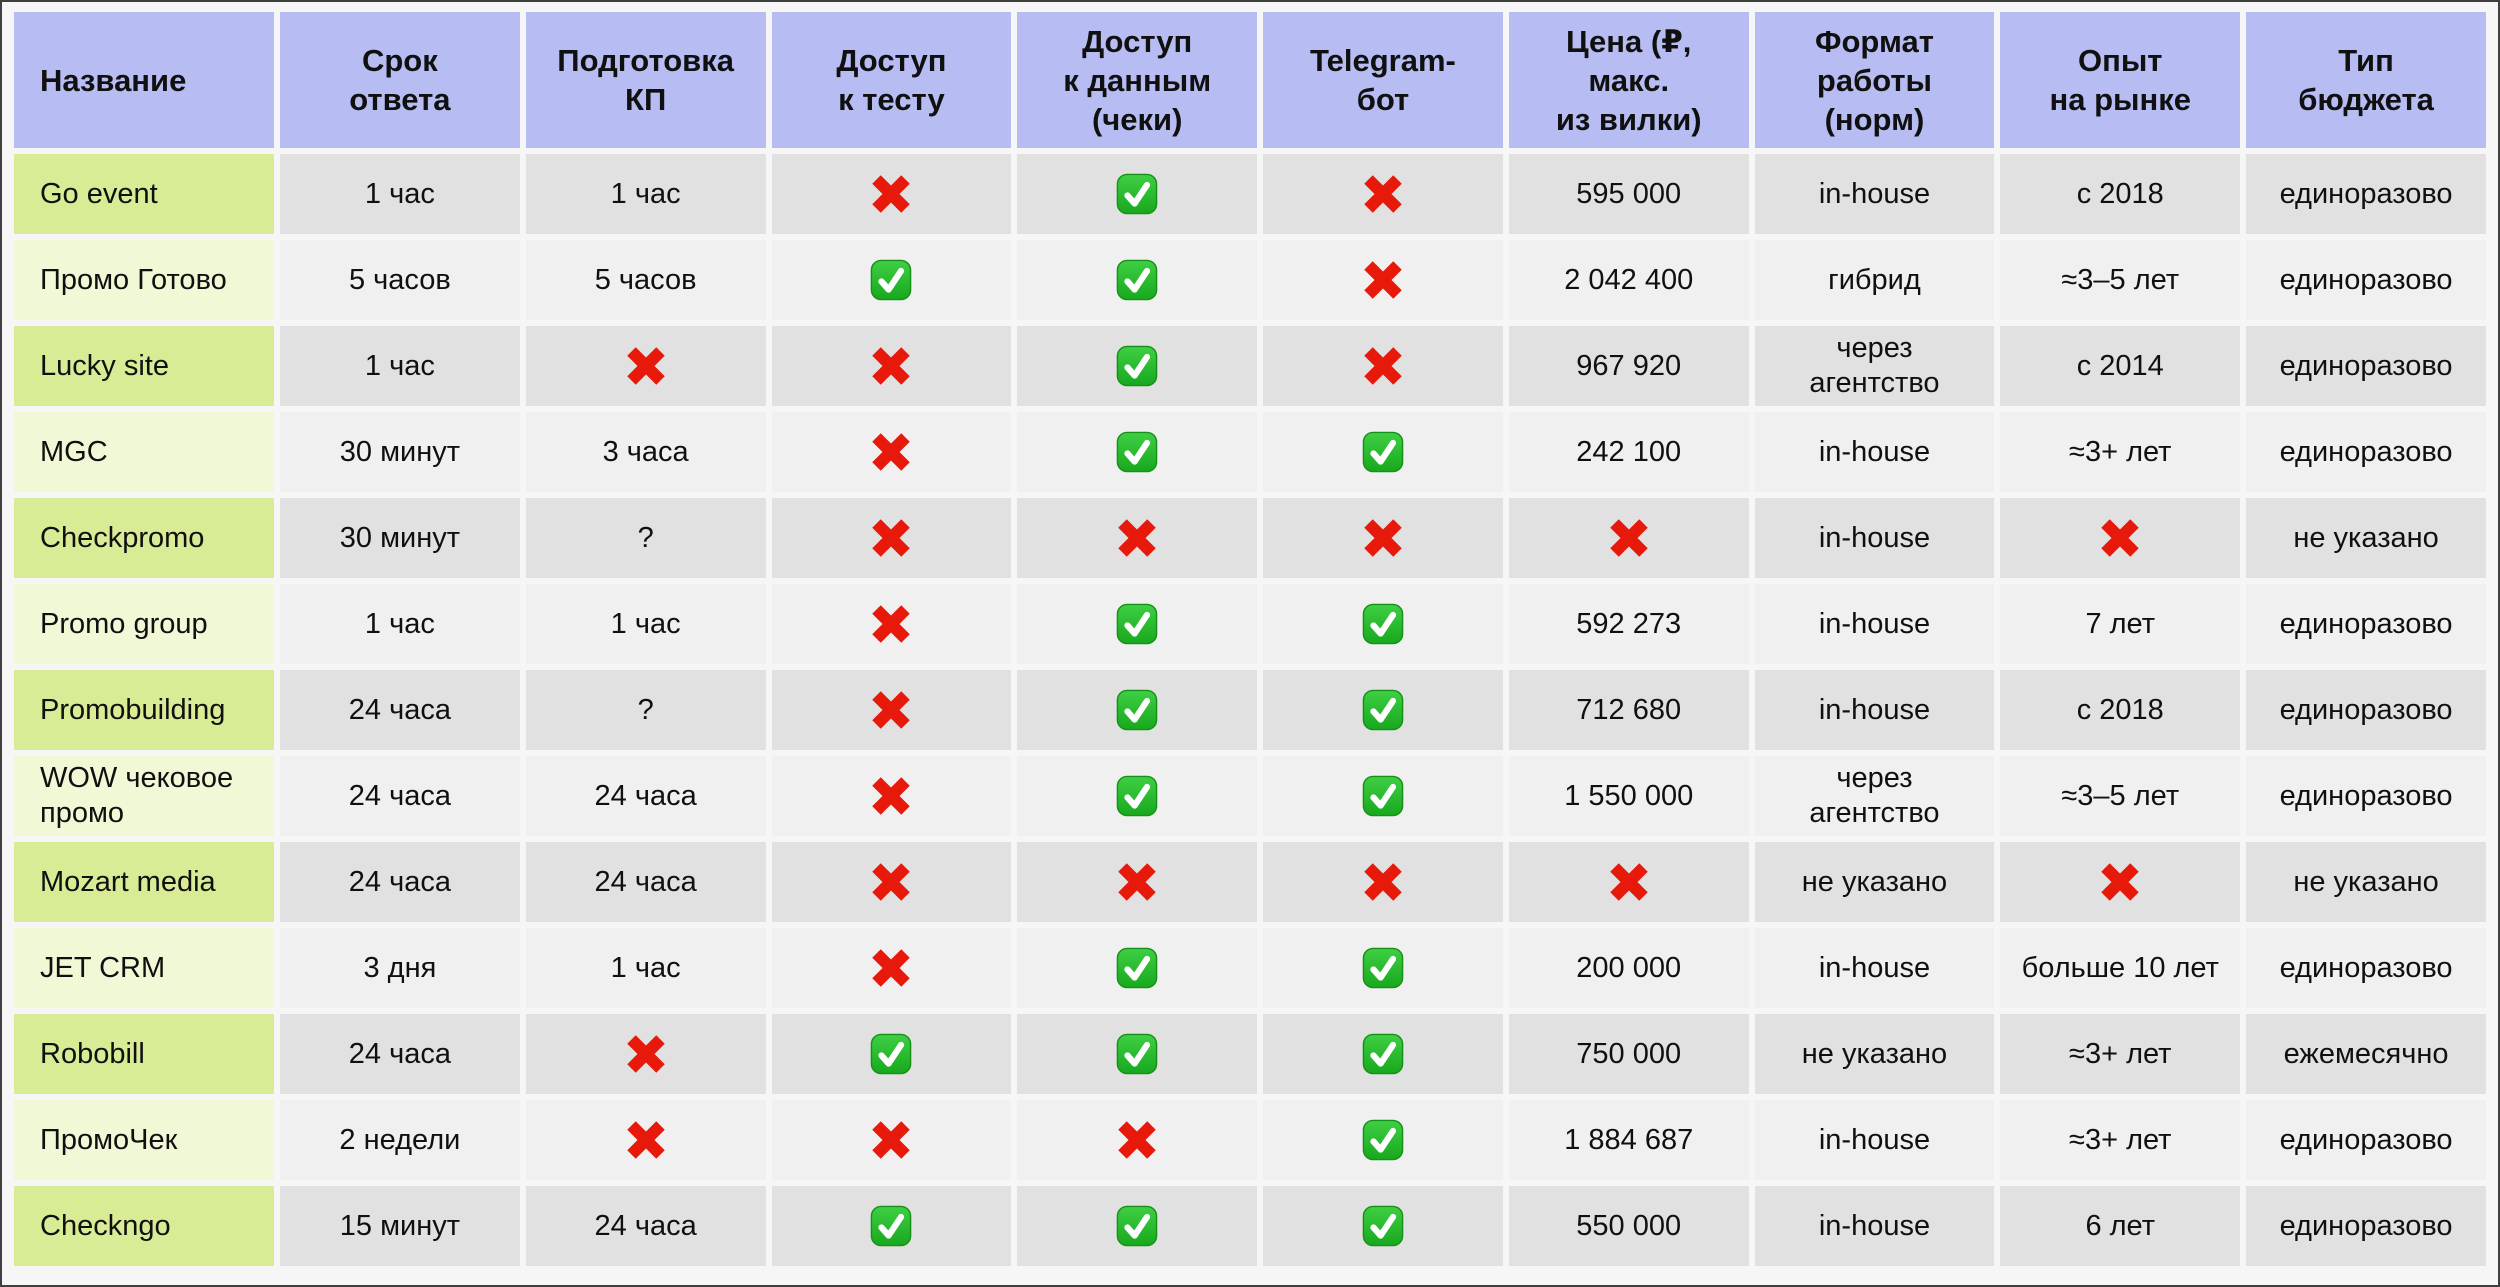  I want to click on data-cell: 550 000, so click(1628, 1226).